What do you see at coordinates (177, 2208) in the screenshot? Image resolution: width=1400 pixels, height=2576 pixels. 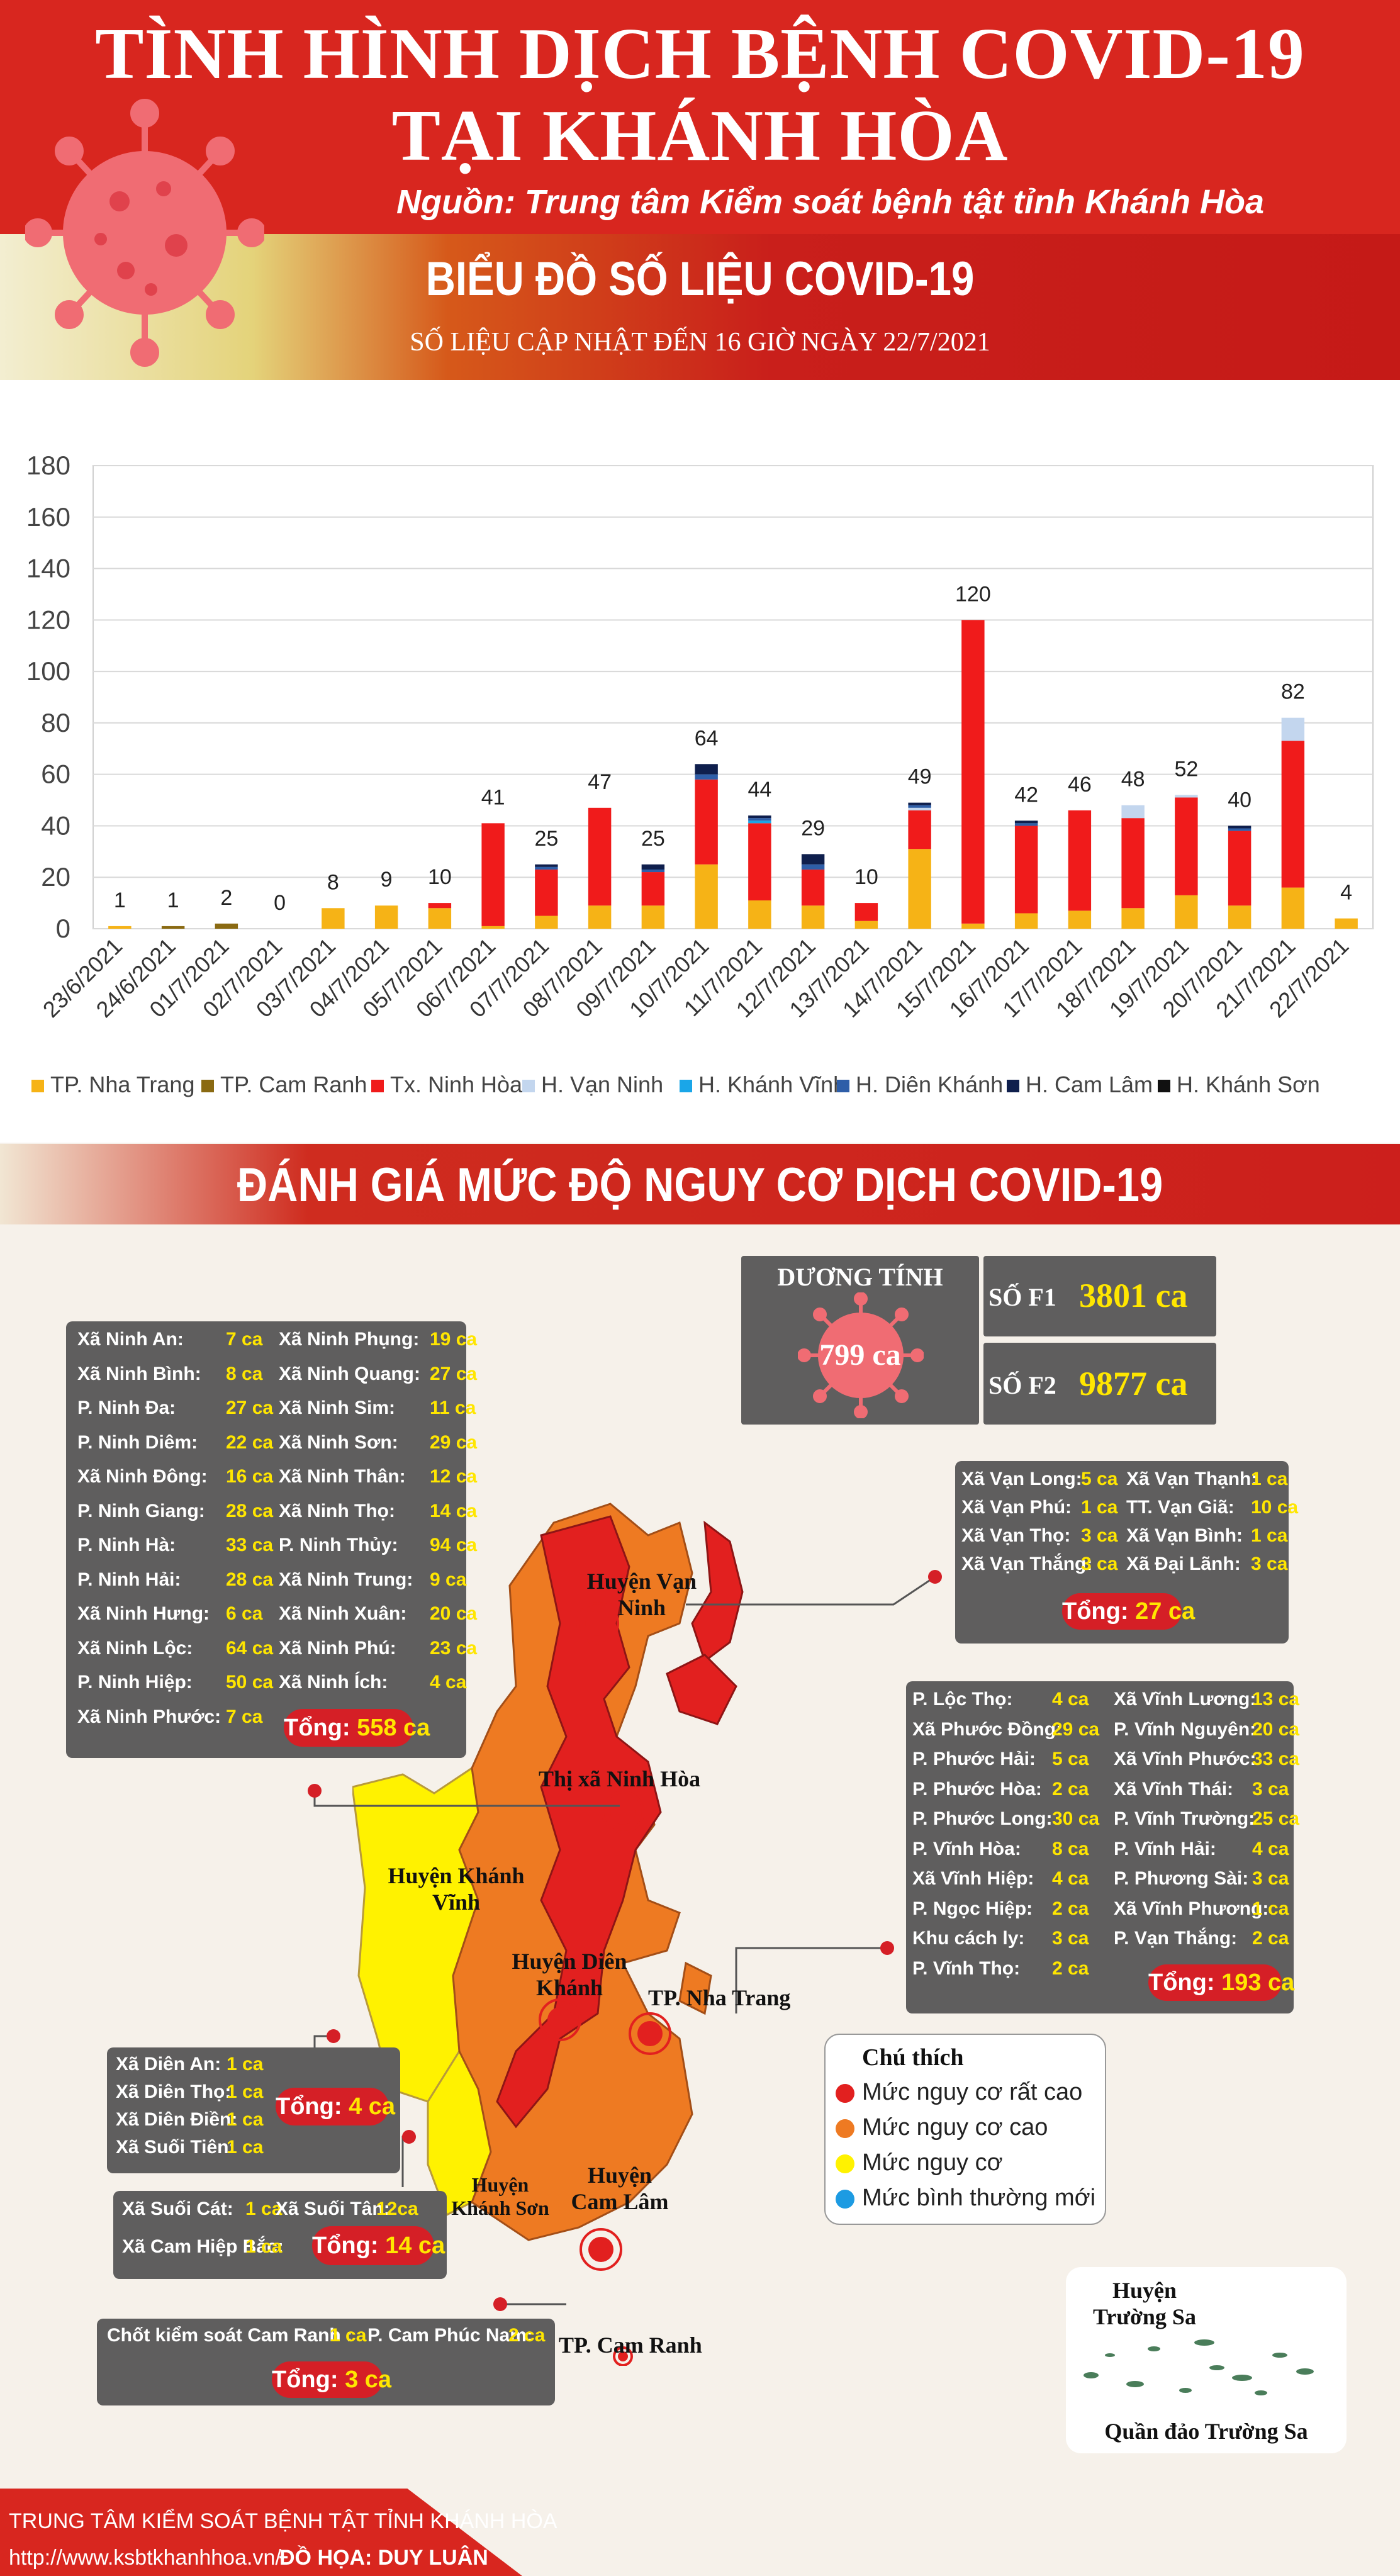 I see `ward-name: Xã Suối Cát:` at bounding box center [177, 2208].